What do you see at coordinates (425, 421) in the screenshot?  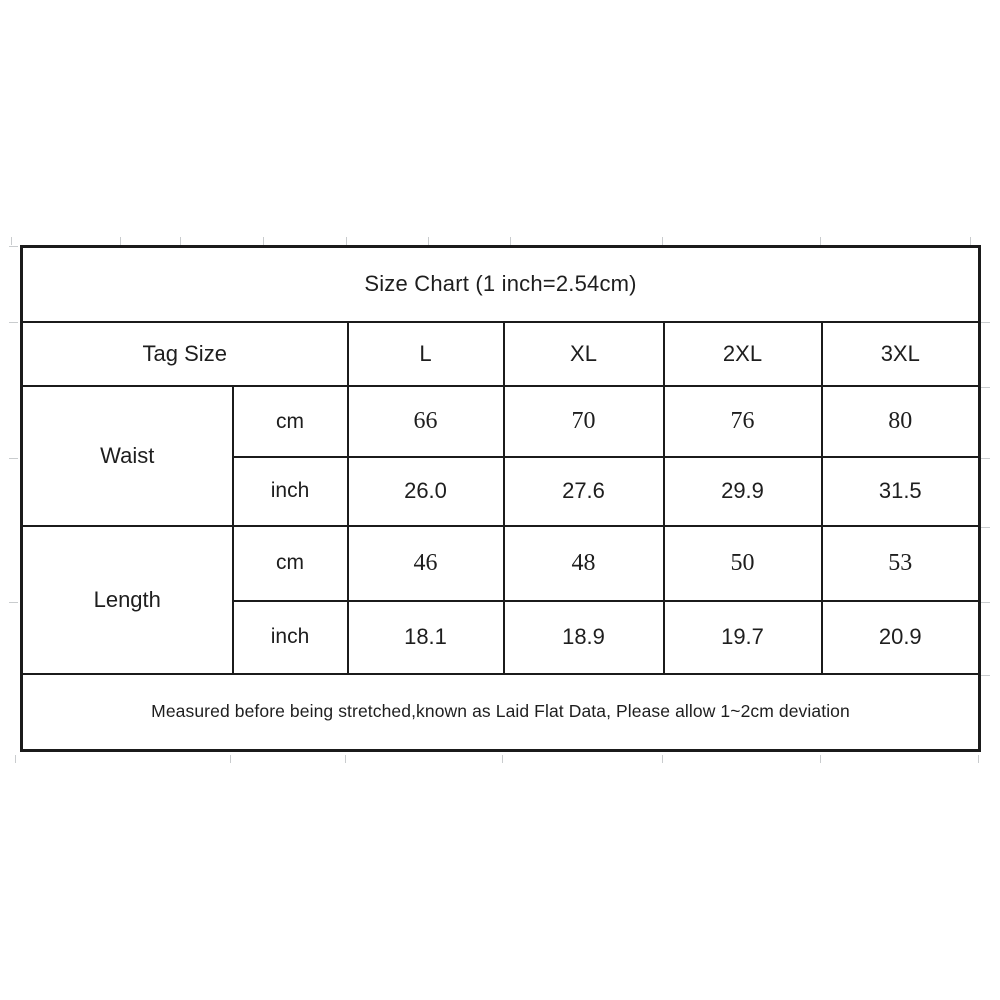 I see `waist-cm-value-l: 66` at bounding box center [425, 421].